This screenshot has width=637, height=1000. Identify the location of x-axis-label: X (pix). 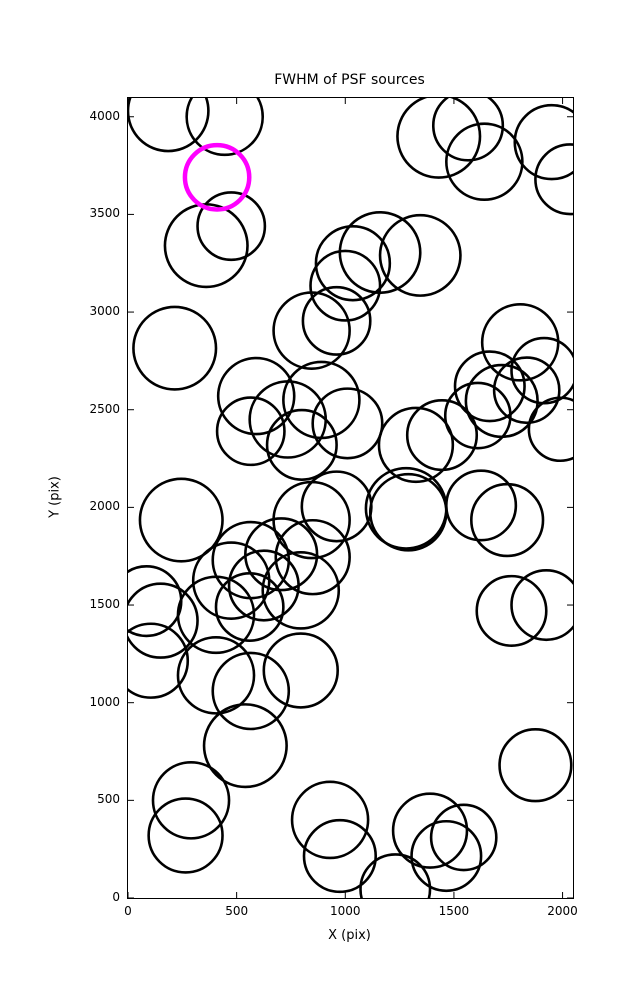
(349, 935).